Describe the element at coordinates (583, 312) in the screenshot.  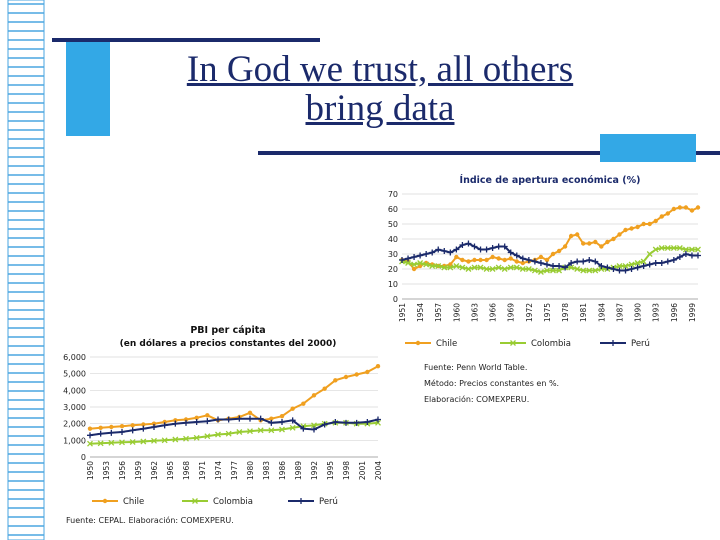
I see `openness-x-tick-label: 1981` at that location.